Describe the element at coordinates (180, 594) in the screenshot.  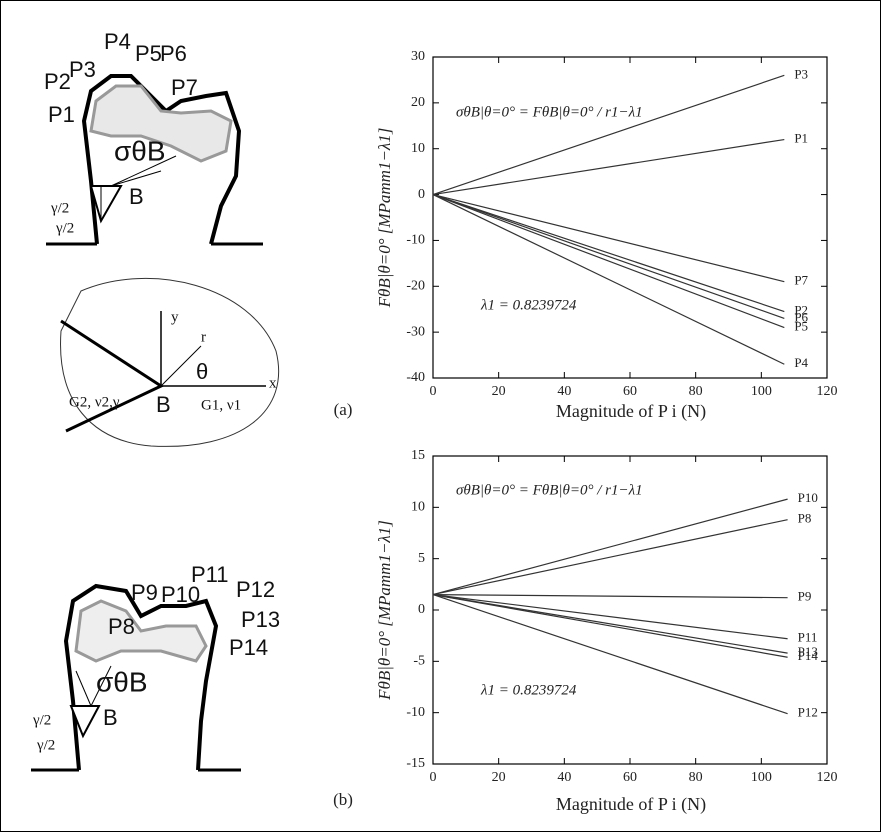
I see `point-label: P10` at that location.